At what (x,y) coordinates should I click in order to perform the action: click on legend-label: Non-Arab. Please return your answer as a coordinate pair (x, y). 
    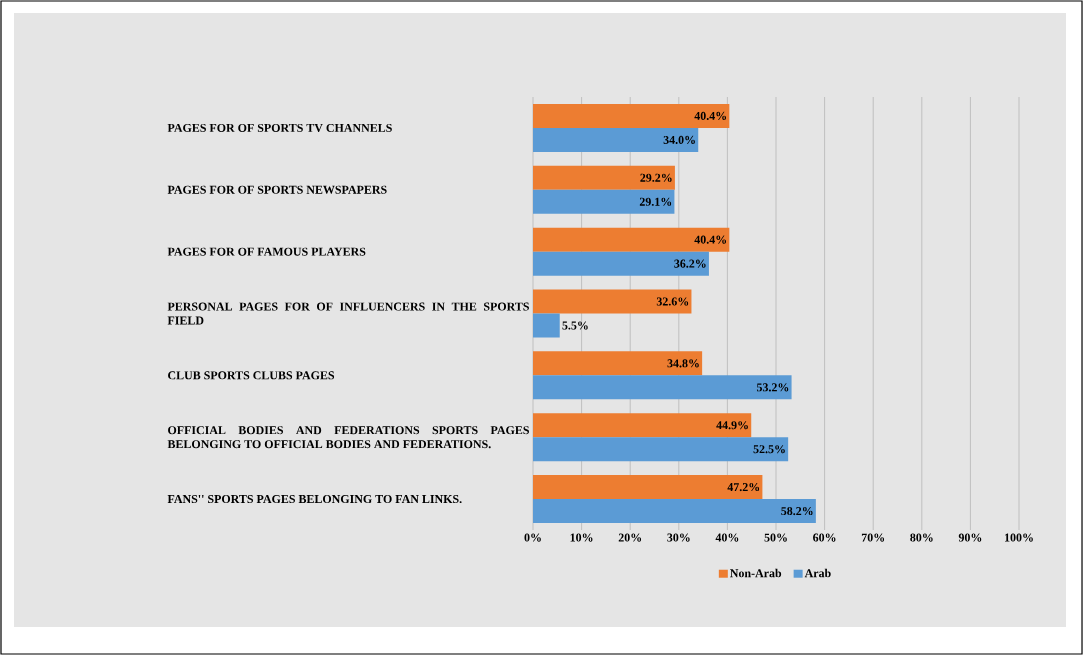
    Looking at the image, I should click on (756, 573).